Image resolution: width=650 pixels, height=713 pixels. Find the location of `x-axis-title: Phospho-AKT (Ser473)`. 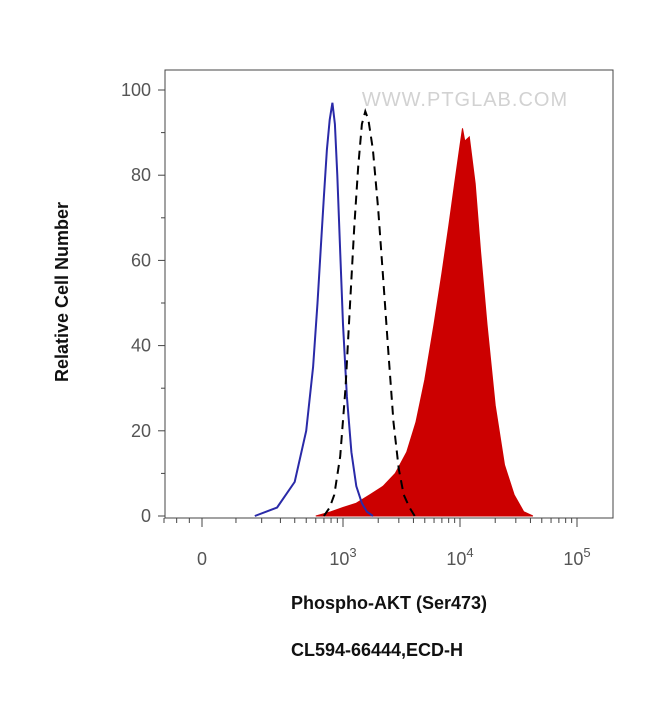

x-axis-title: Phospho-AKT (Ser473) is located at coordinates (389, 603).